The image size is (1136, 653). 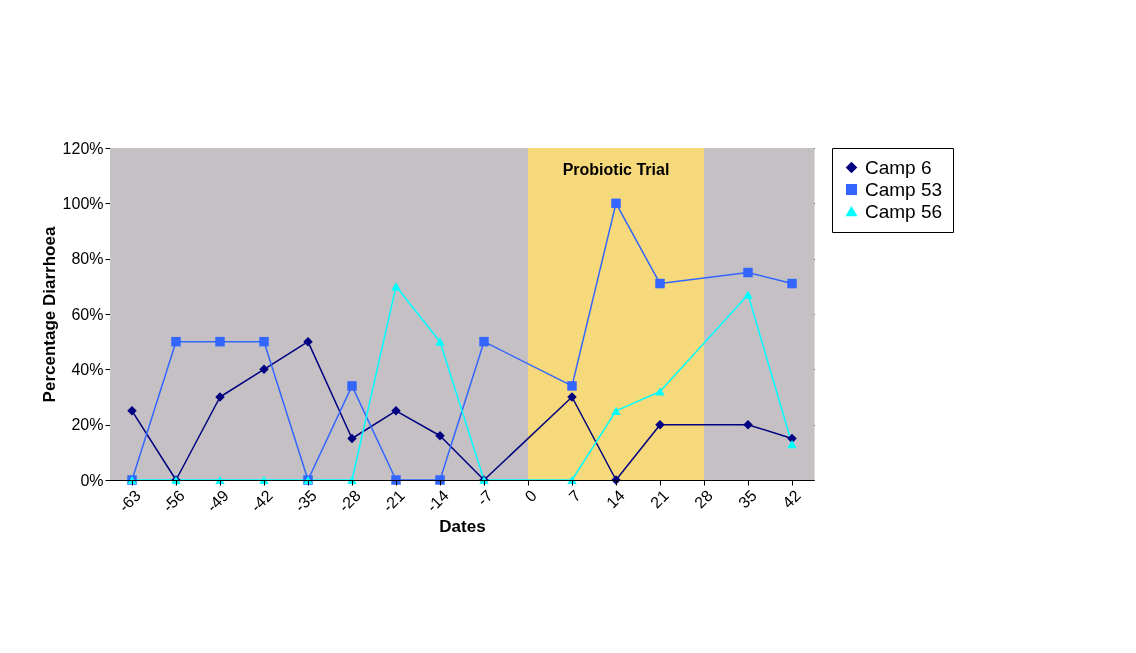 What do you see at coordinates (659, 499) in the screenshot?
I see `x-tick-label: 21` at bounding box center [659, 499].